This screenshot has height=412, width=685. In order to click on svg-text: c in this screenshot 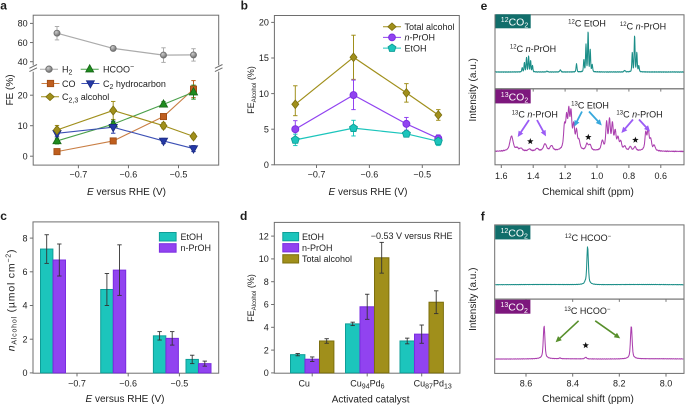, I will do `click(3, 216)`.